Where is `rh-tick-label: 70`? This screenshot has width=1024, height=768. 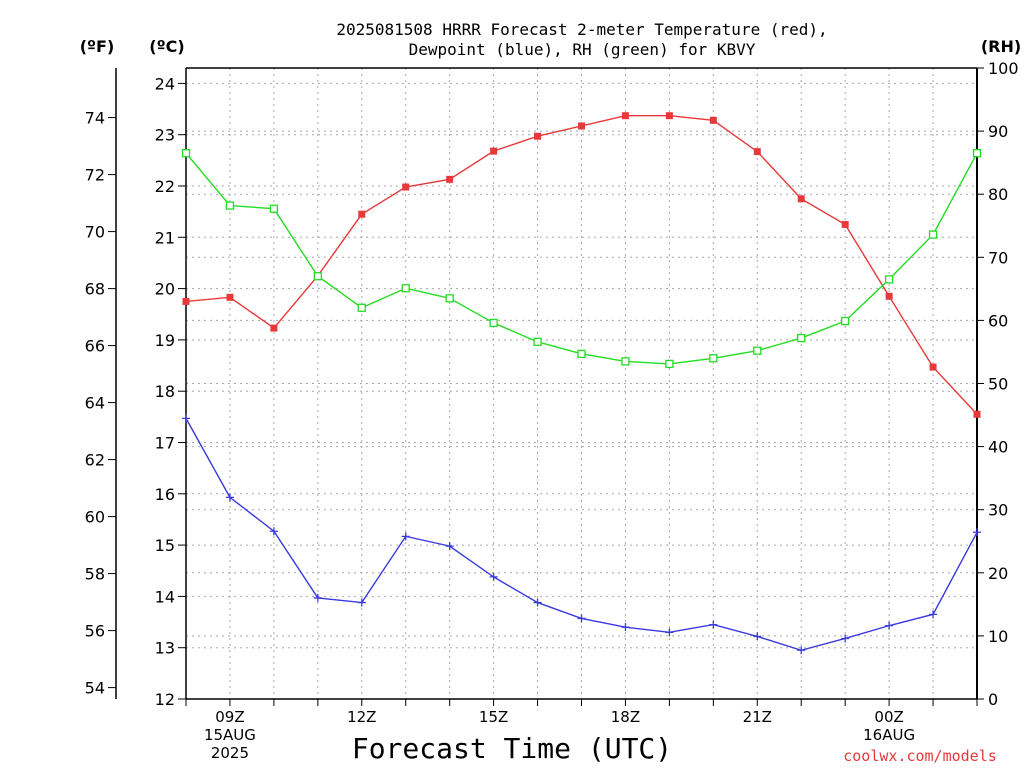
rh-tick-label: 70 is located at coordinates (998, 257).